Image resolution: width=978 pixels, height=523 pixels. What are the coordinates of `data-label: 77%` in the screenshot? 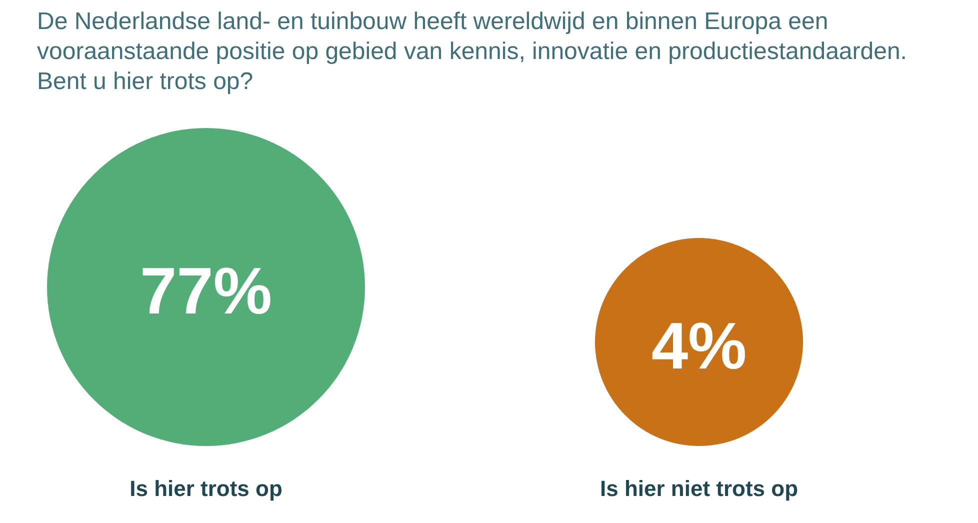 It's located at (206, 290).